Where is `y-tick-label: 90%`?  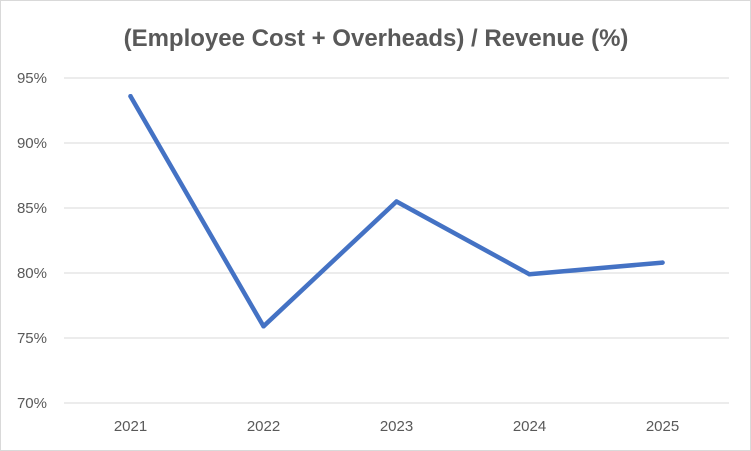 y-tick-label: 90% is located at coordinates (32, 143).